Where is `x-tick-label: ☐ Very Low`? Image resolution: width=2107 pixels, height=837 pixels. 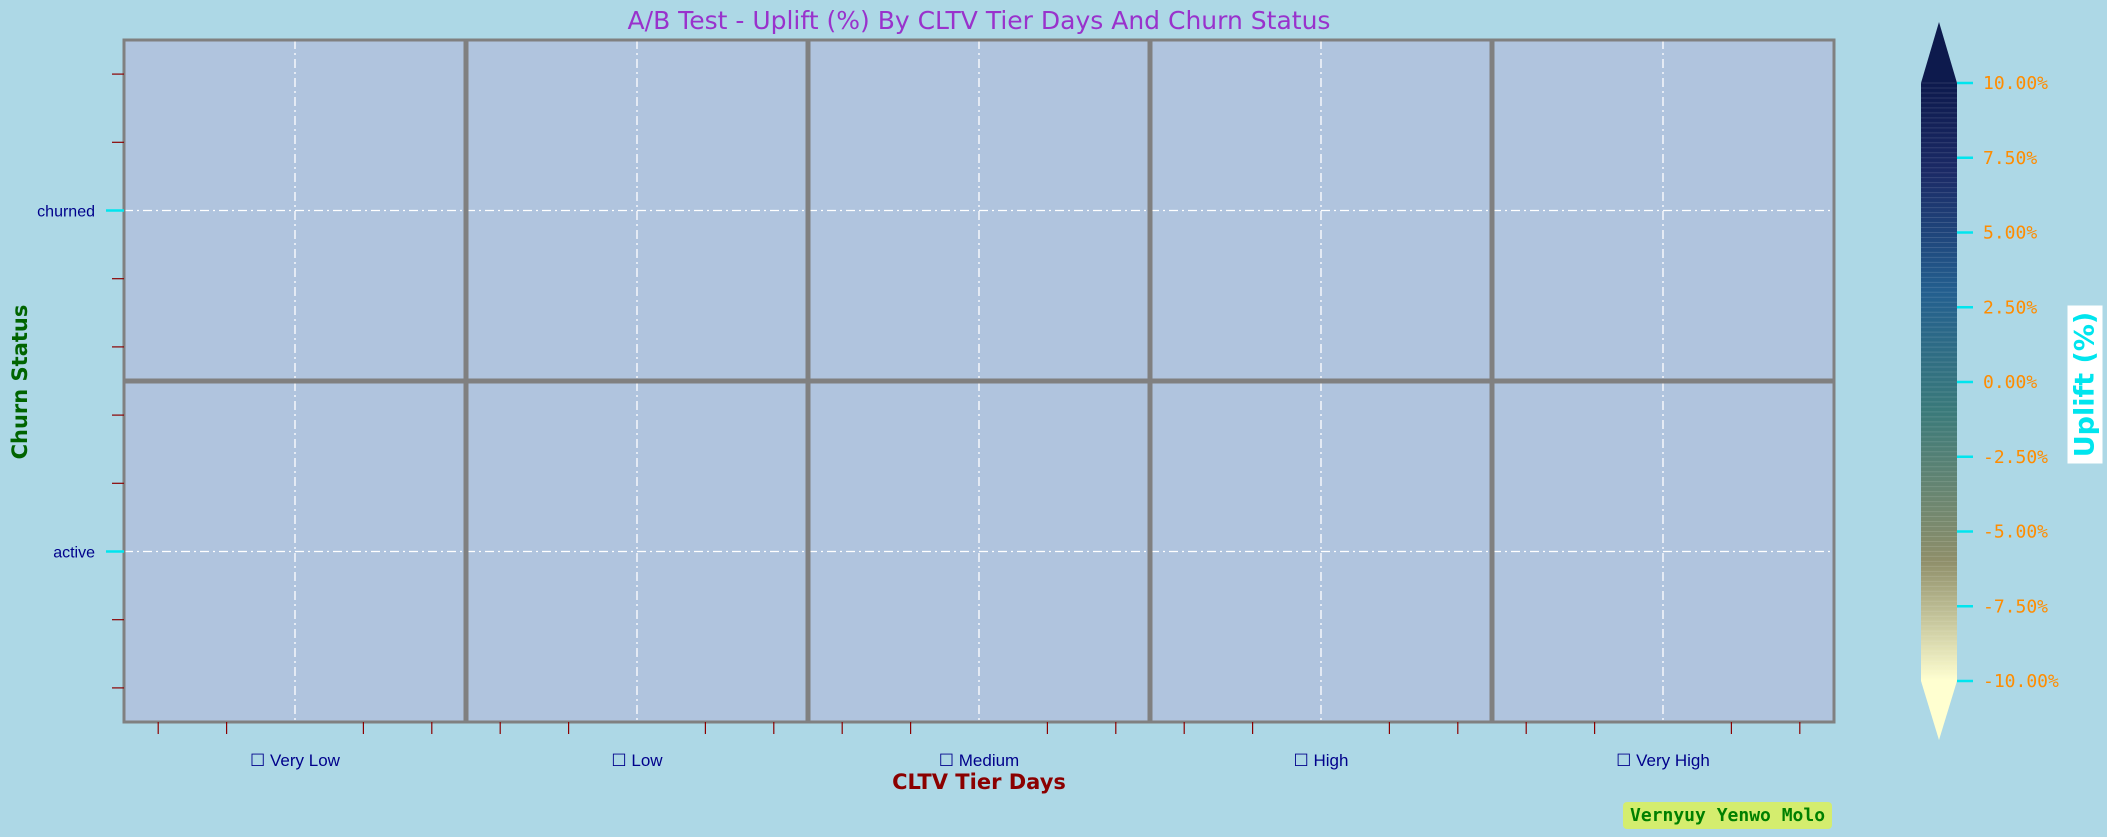
x-tick-label: ☐ Very Low is located at coordinates (295, 760).